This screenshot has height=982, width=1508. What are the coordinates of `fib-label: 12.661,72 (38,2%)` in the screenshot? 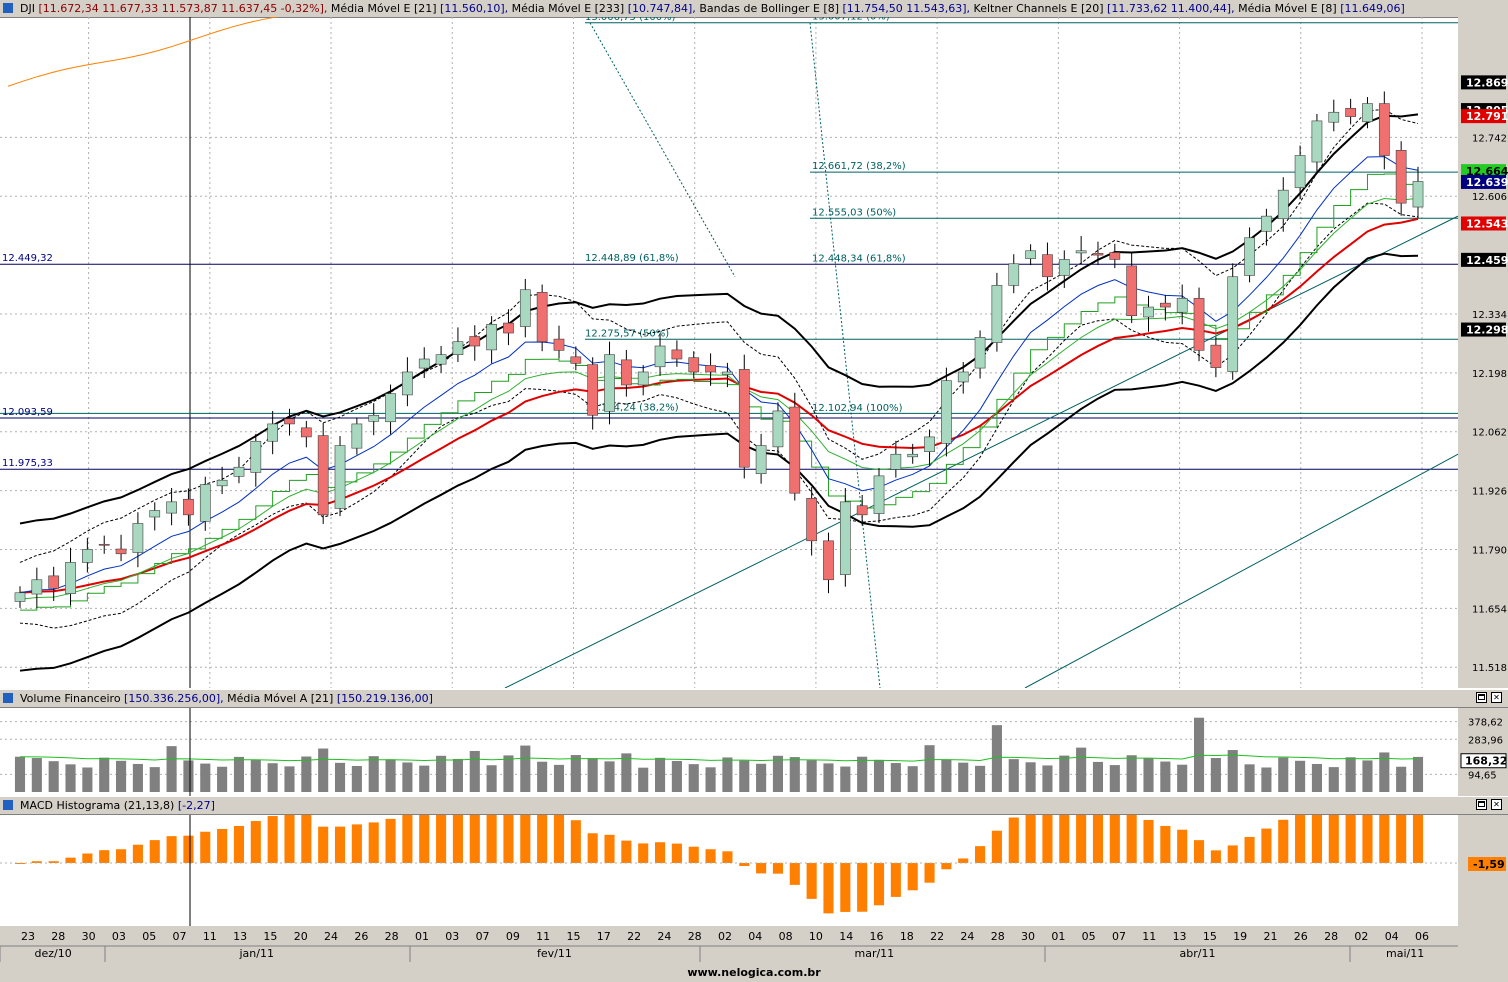 It's located at (859, 166).